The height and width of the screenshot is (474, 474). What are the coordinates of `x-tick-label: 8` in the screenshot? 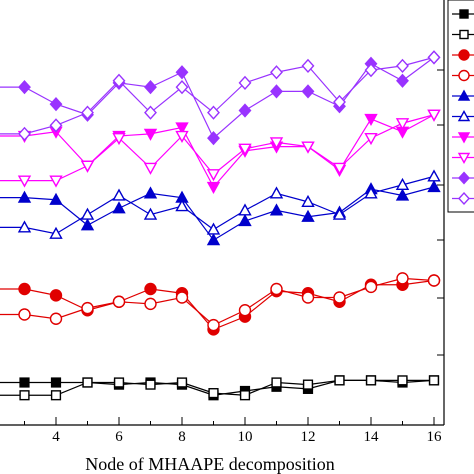 It's located at (182, 437).